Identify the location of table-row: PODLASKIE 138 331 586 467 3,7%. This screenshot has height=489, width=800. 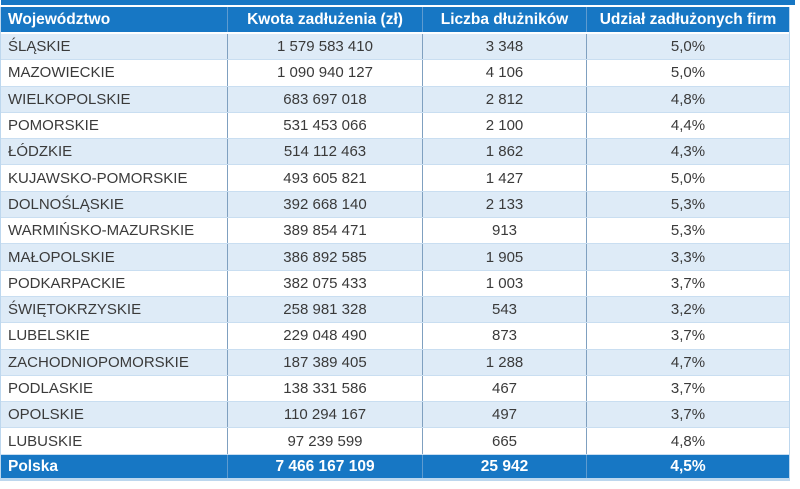
(395, 389).